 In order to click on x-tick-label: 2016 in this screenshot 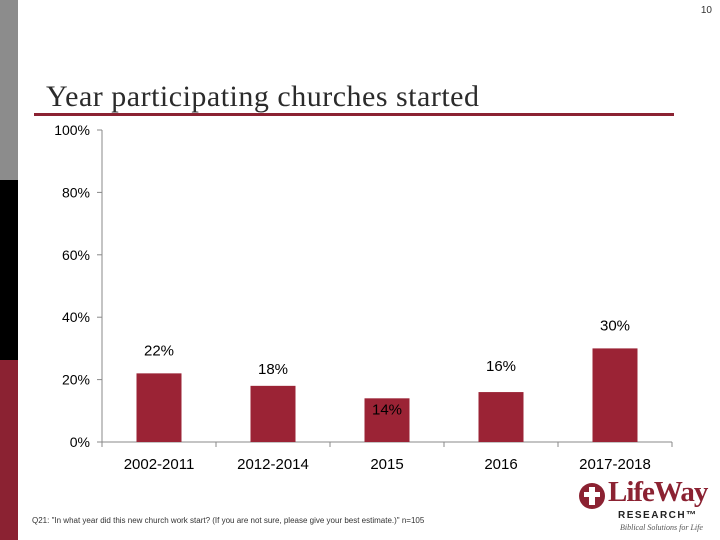, I will do `click(500, 464)`.